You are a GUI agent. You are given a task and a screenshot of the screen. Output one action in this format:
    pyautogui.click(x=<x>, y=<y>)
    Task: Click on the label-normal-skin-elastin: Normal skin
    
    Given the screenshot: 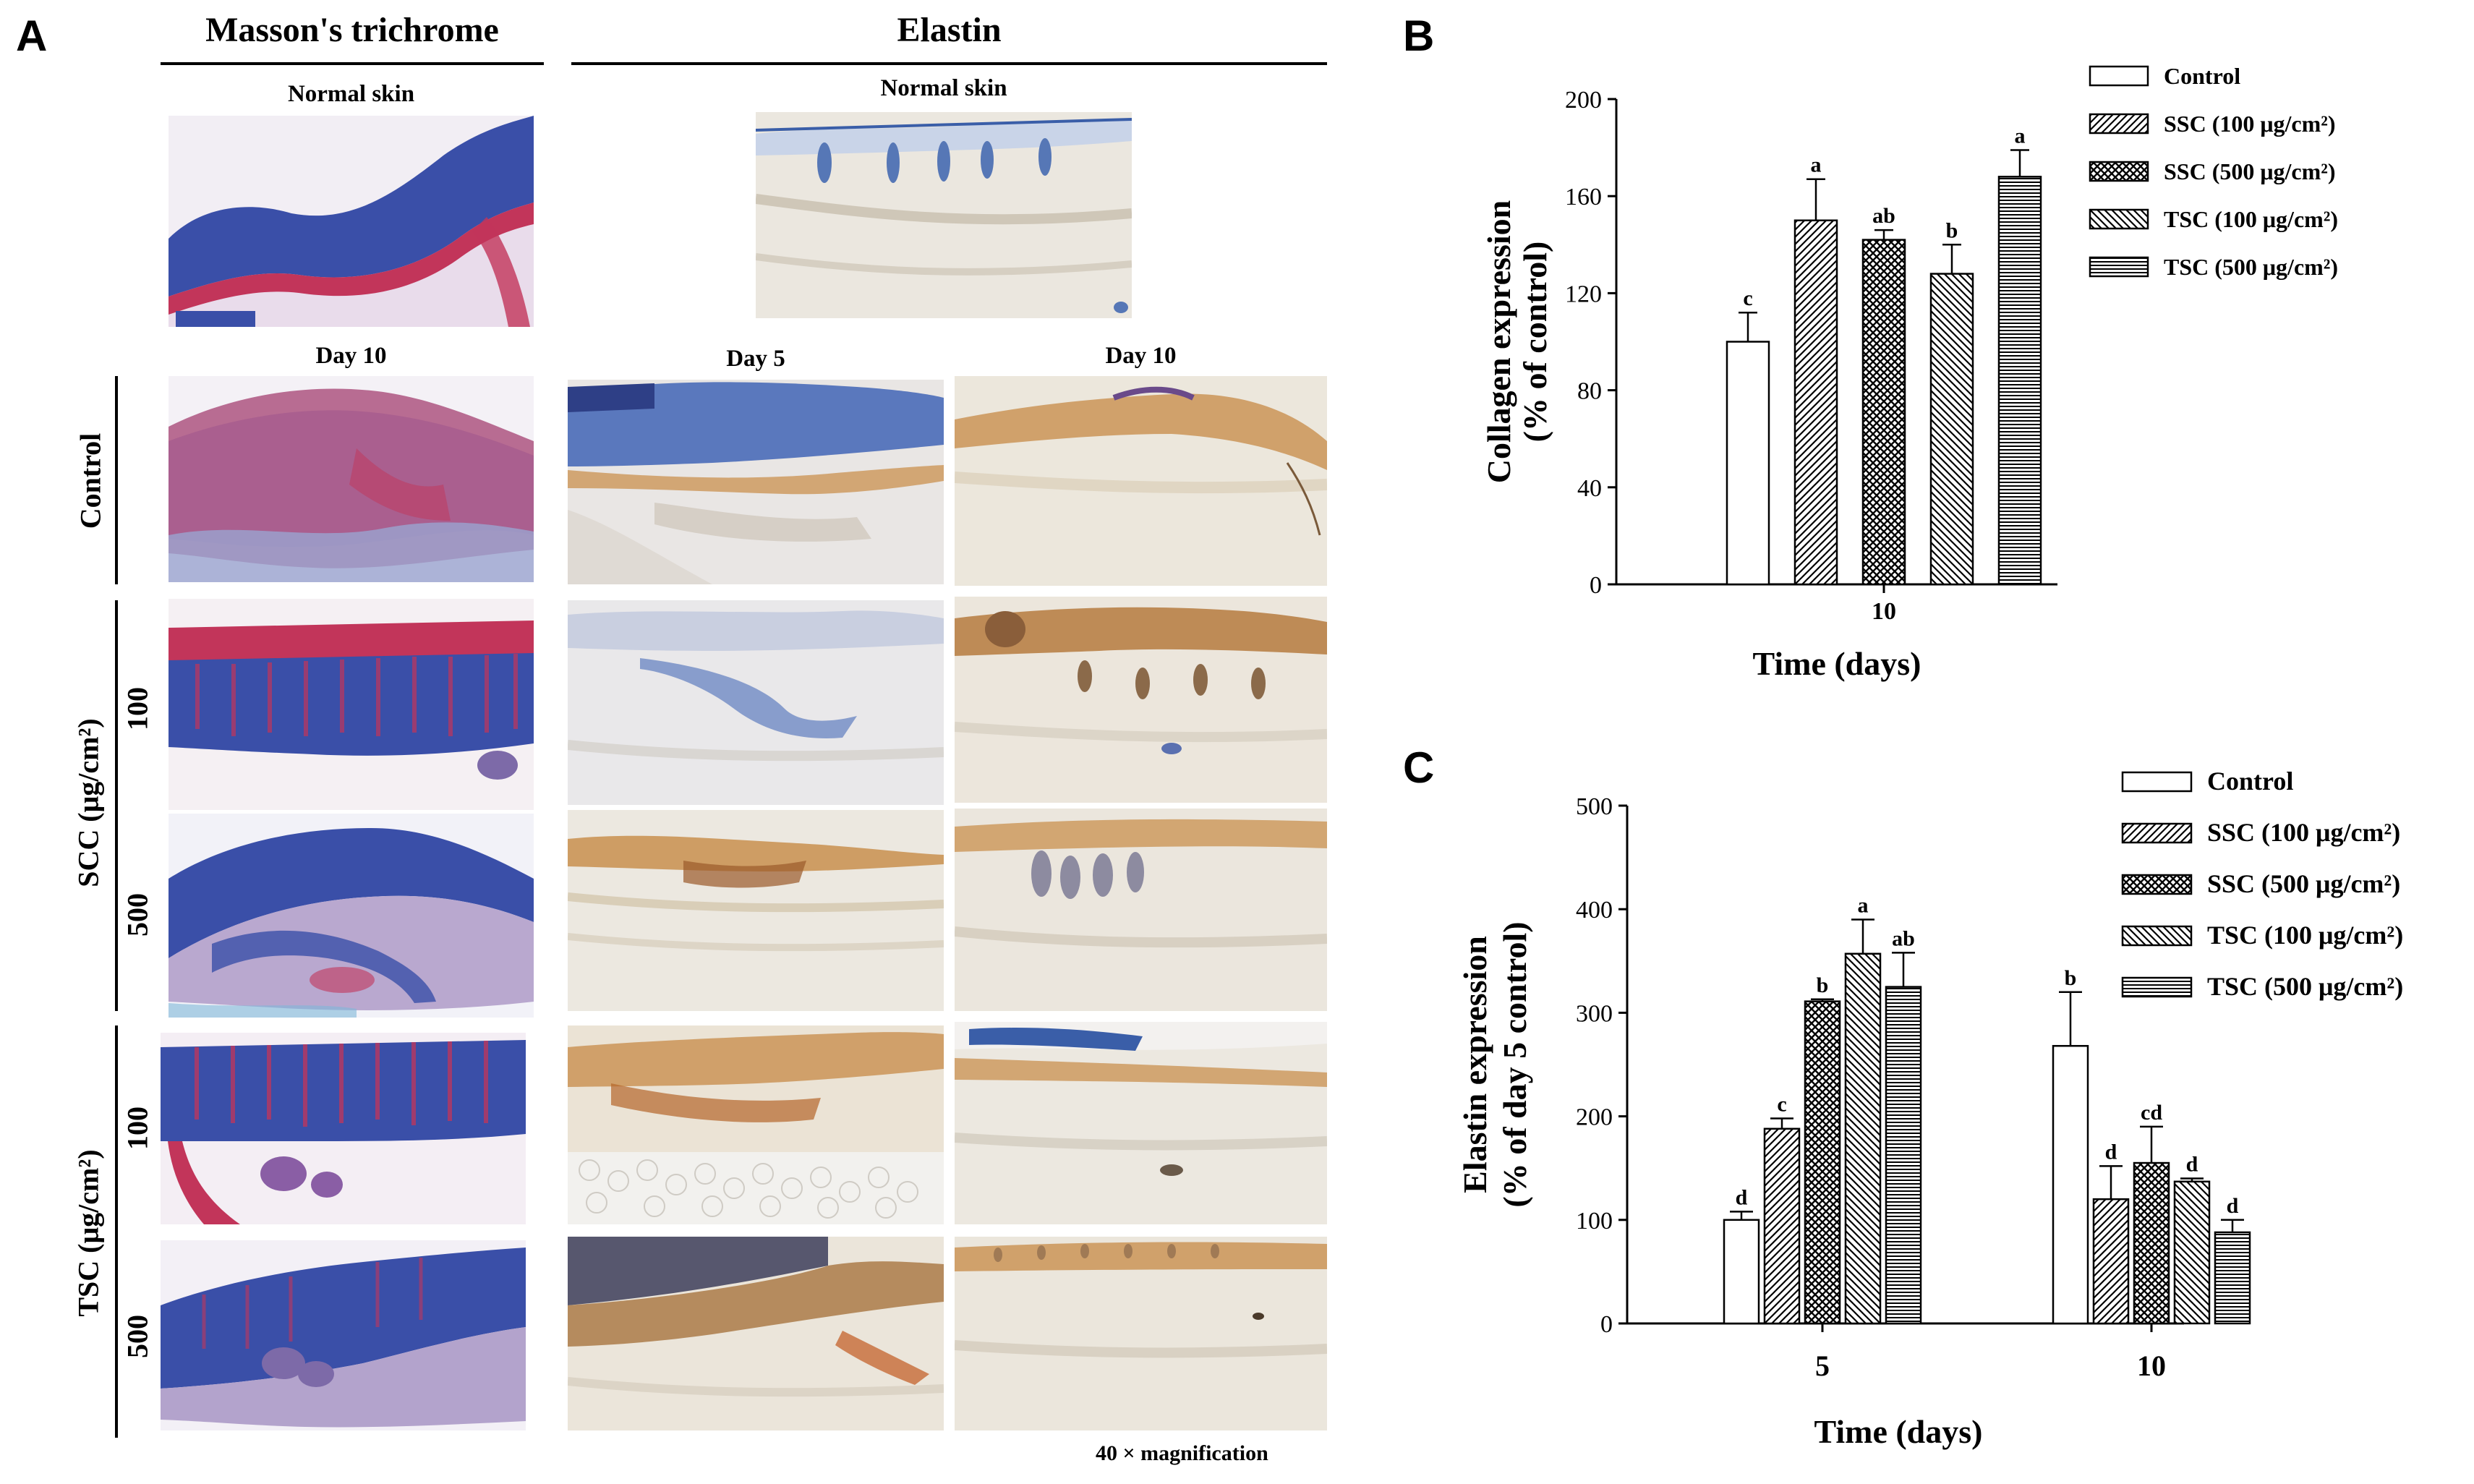 What is the action you would take?
    pyautogui.click(x=944, y=88)
    